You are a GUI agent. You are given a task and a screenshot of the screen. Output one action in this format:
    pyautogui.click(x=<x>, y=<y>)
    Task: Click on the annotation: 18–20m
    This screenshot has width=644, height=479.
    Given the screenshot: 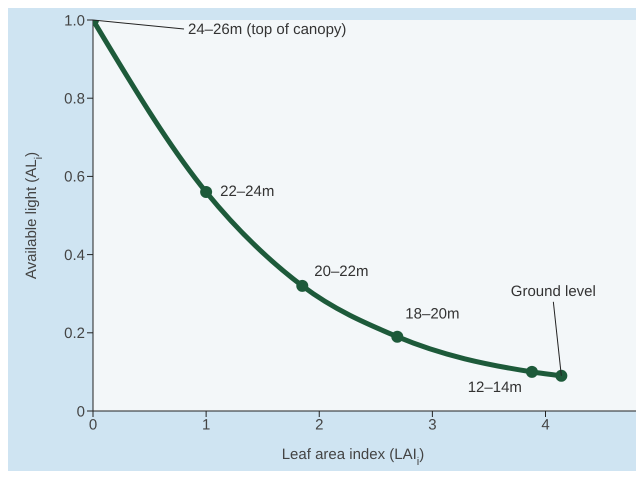 What is the action you would take?
    pyautogui.click(x=432, y=314)
    